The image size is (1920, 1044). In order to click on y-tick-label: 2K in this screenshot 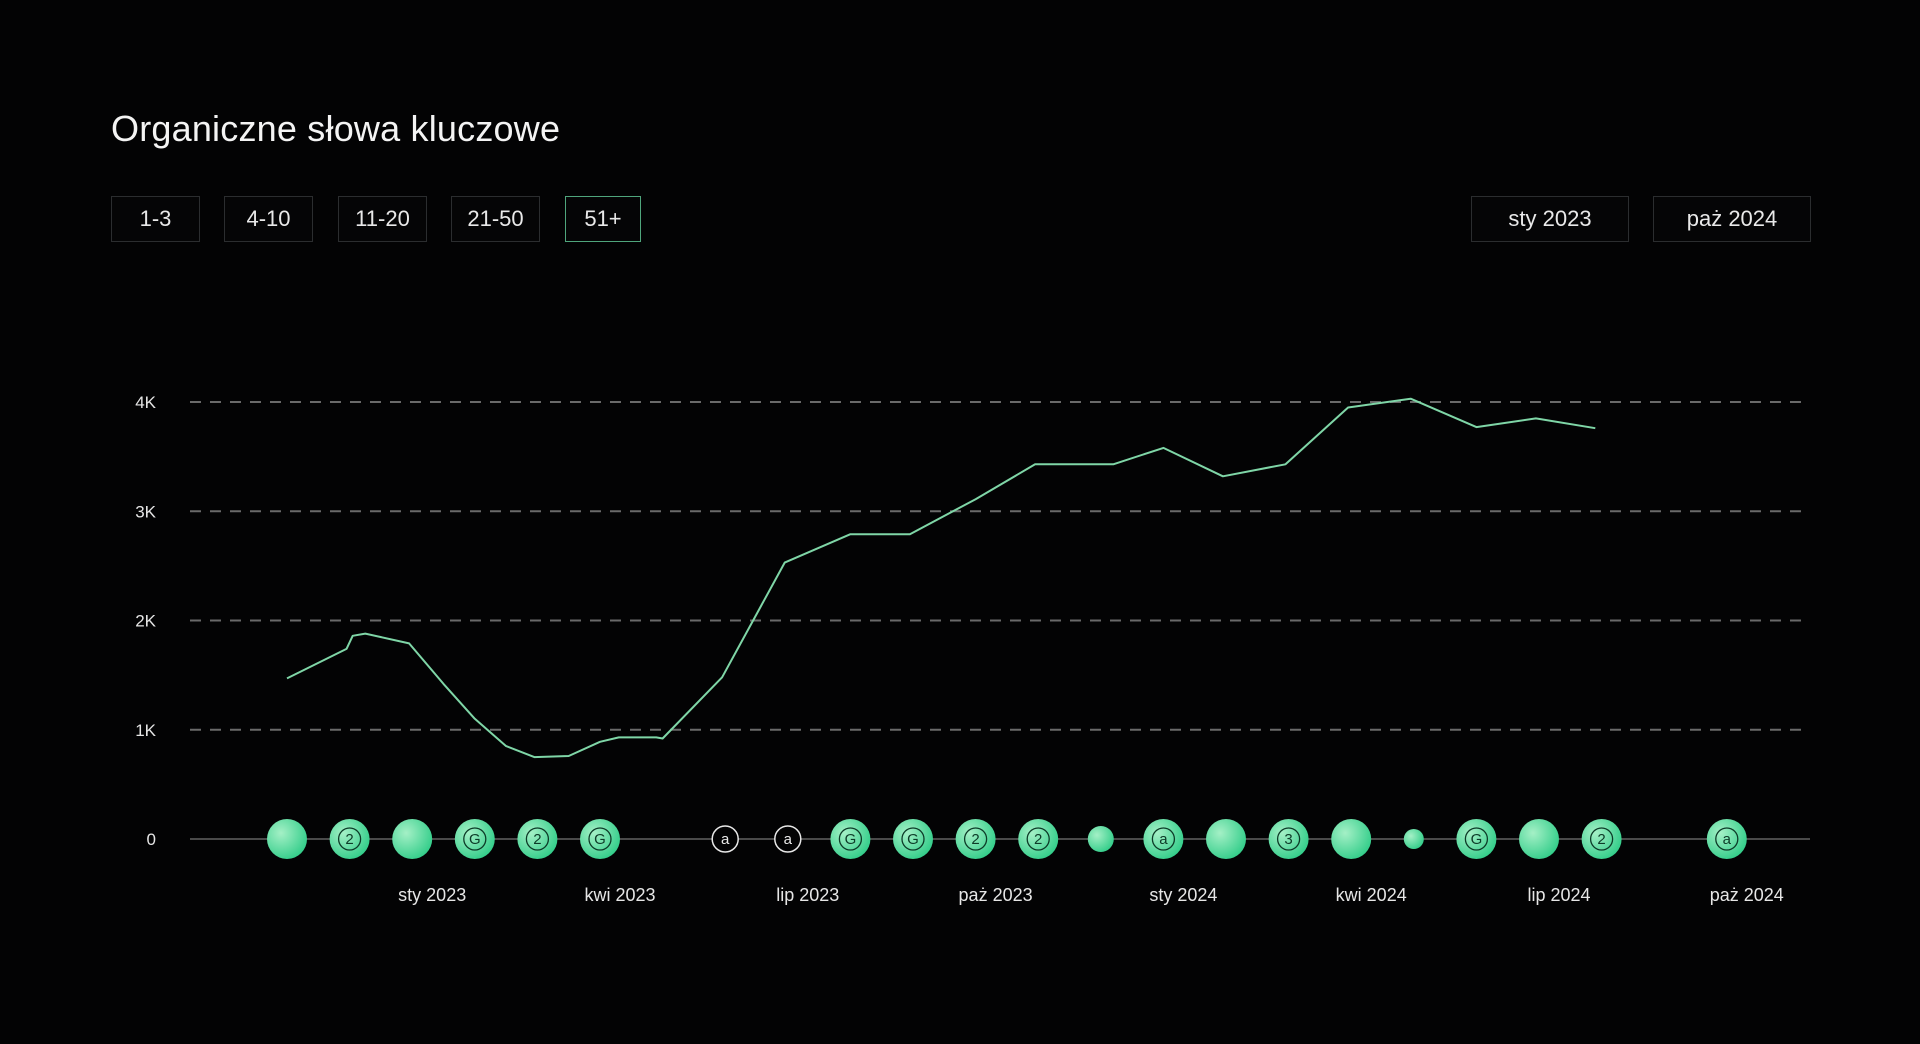, I will do `click(145, 621)`.